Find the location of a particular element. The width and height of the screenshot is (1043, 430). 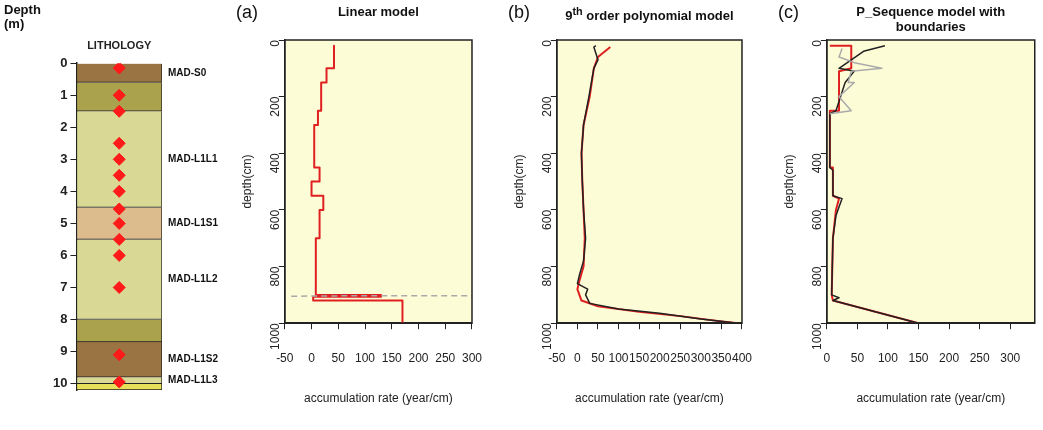

text: (a) is located at coordinates (247, 11).